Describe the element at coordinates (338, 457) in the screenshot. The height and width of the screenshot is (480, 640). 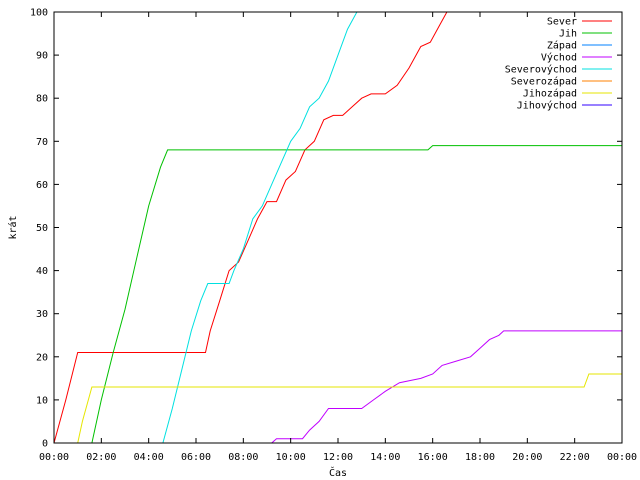
I see `x-tick-label: 12:00` at that location.